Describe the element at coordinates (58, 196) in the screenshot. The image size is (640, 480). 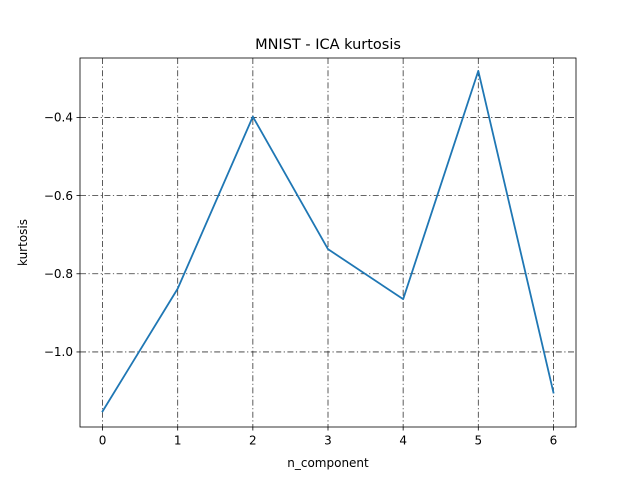
I see `y-tick-label: −0.6` at that location.